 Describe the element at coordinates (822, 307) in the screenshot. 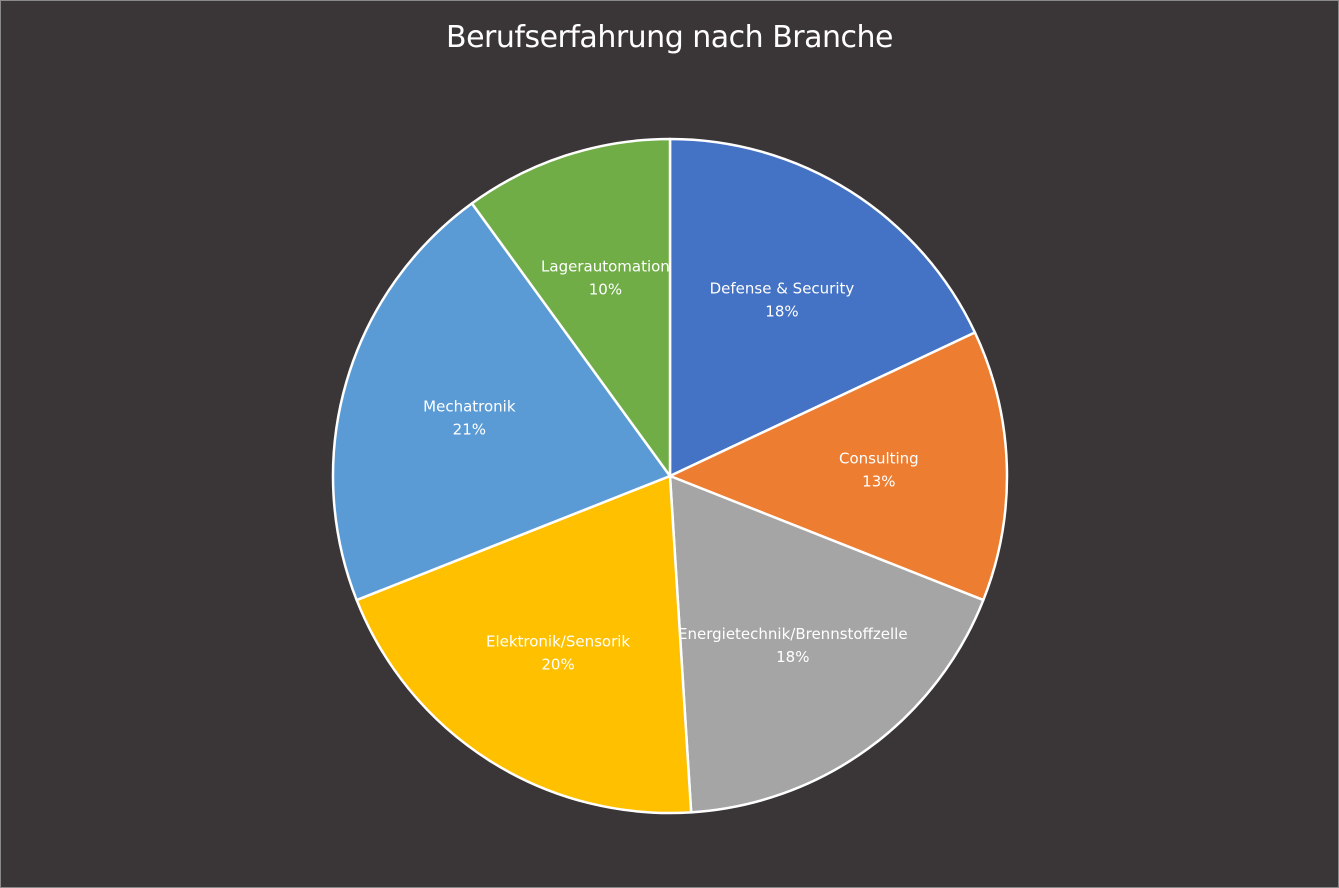

I see `pie-slice-defense-security` at that location.